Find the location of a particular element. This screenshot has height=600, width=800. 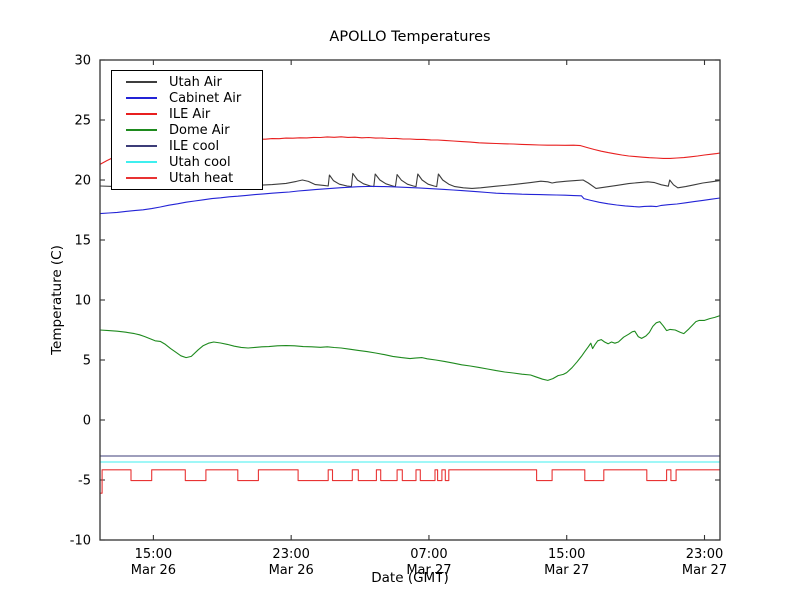

y-tick-label: 15 is located at coordinates (82, 241).